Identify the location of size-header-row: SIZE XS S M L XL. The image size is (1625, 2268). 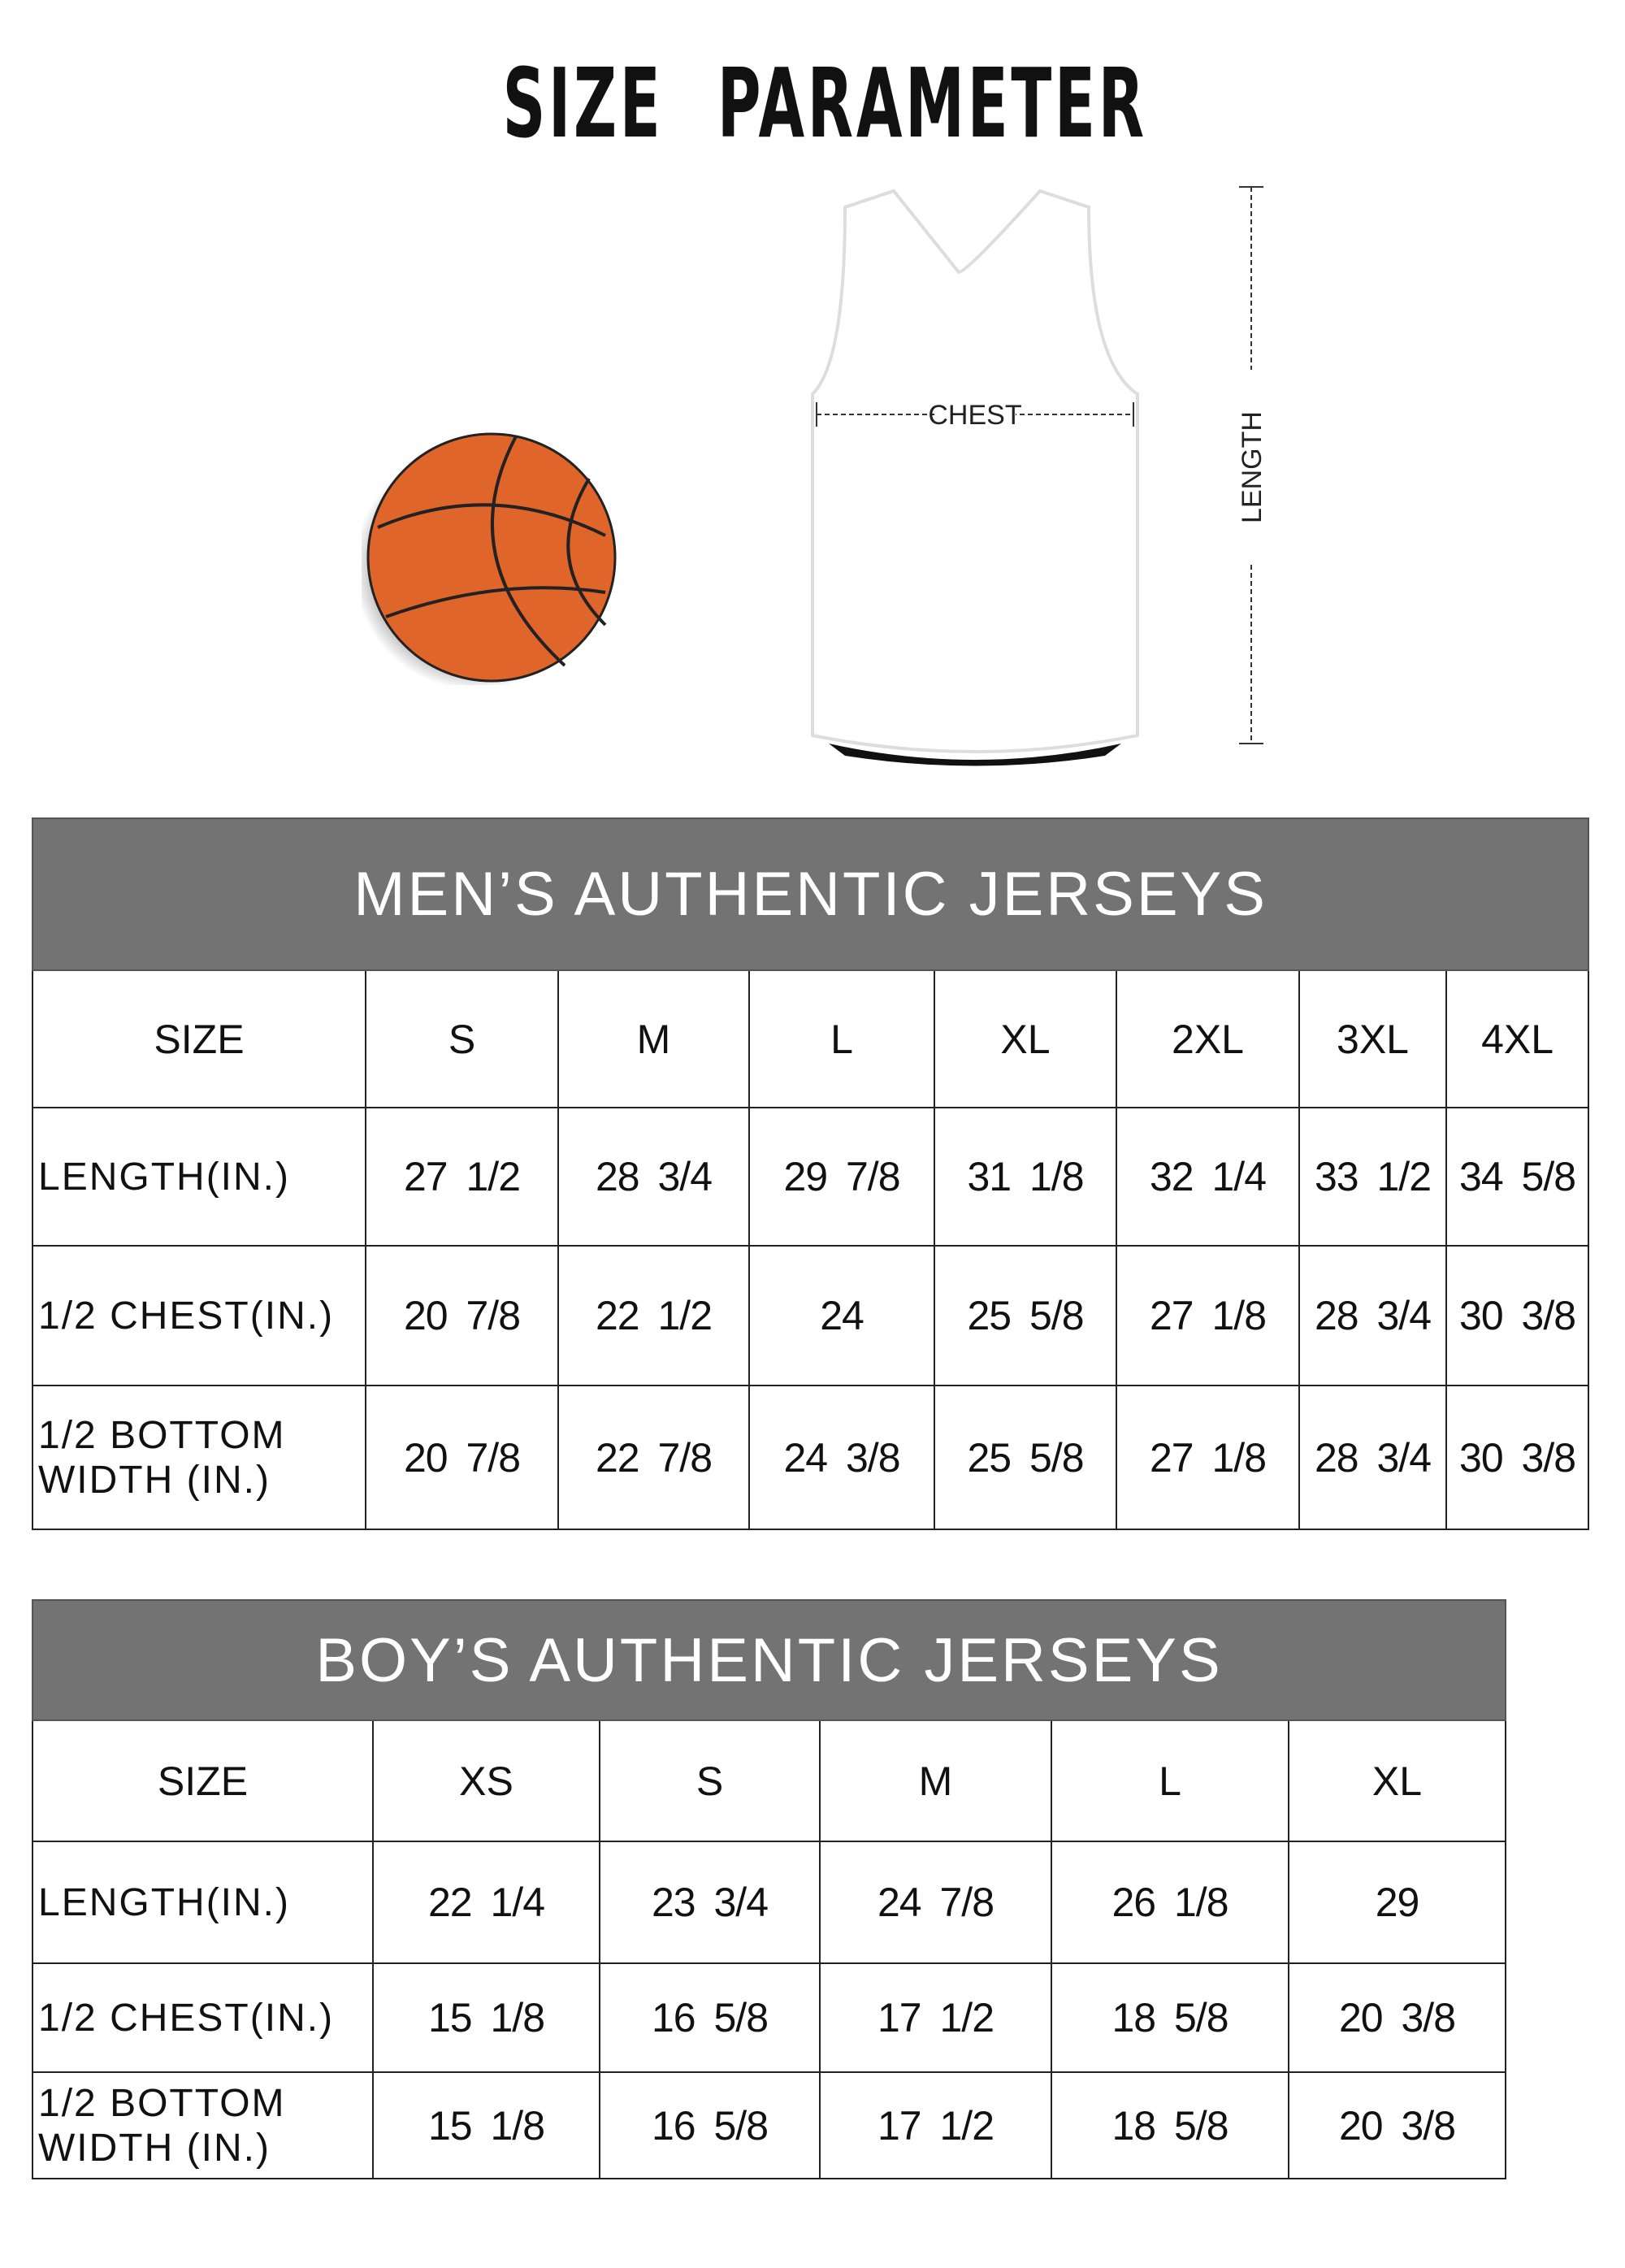
(769, 1780).